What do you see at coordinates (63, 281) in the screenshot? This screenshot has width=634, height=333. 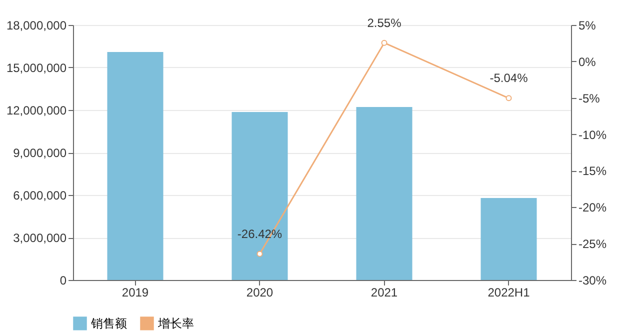 I see `y-tick-label: 0` at bounding box center [63, 281].